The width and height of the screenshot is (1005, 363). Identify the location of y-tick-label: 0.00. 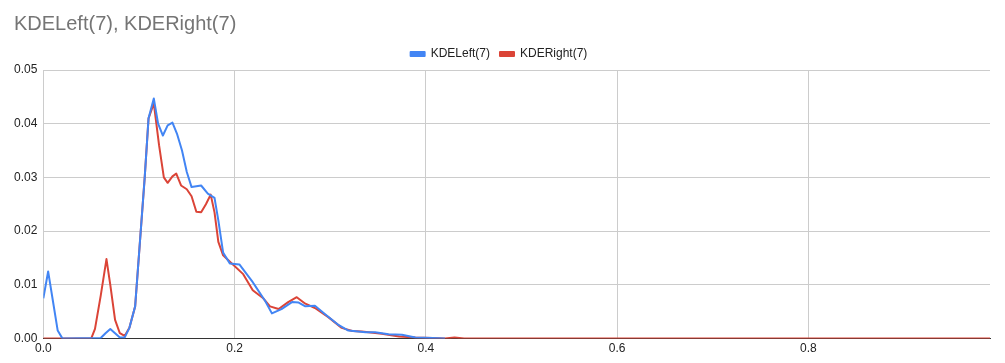
(26, 337).